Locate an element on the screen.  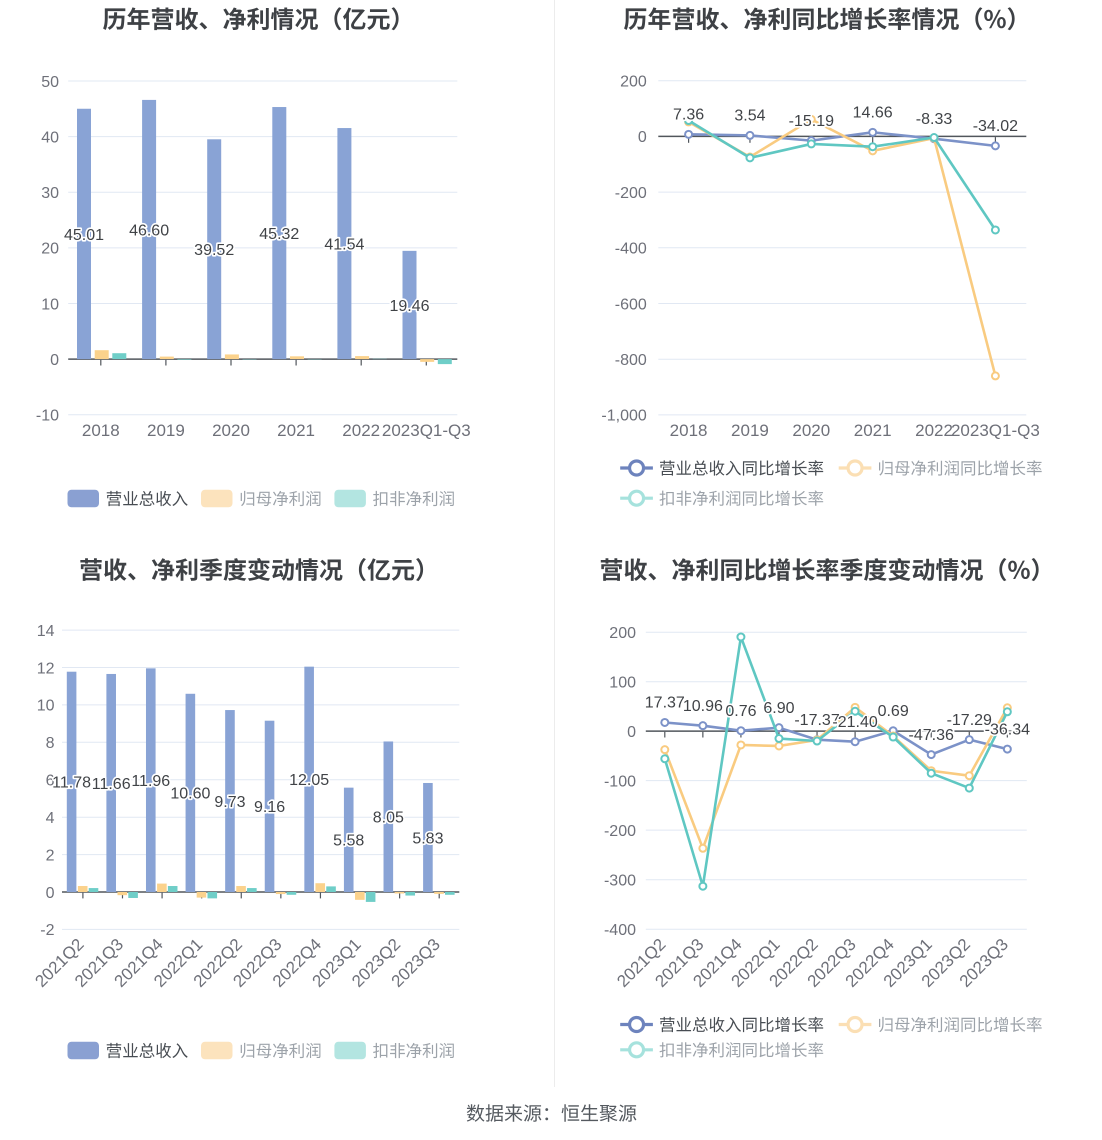
svg-text: -300 is located at coordinates (620, 881).